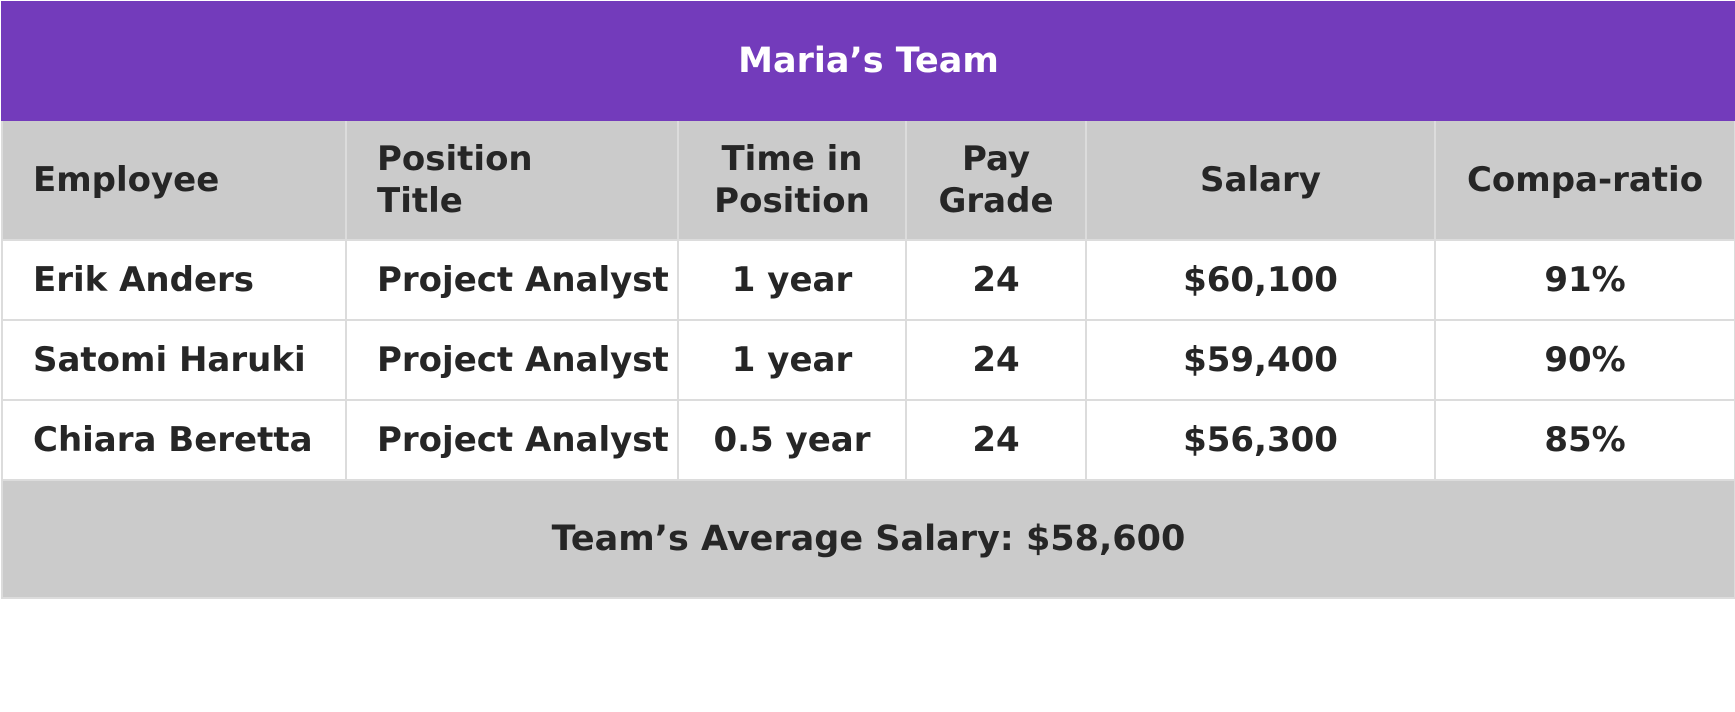 Image resolution: width=1735 pixels, height=712 pixels. What do you see at coordinates (996, 201) in the screenshot?
I see `column-header-line: Grade` at bounding box center [996, 201].